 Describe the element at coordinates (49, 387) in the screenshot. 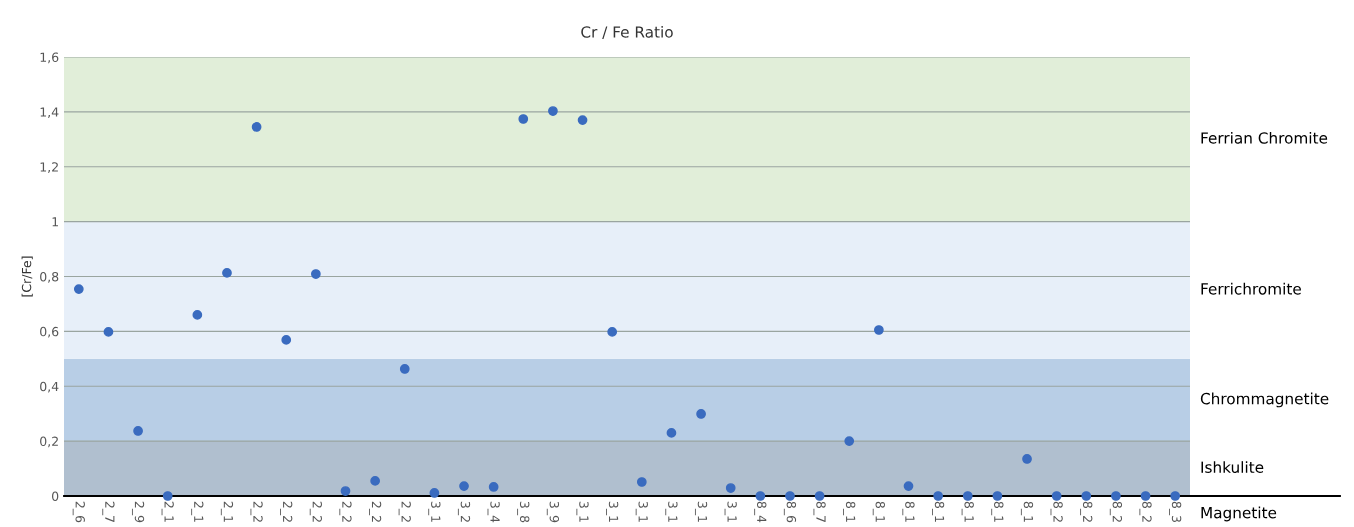

I see `y-tick-label: 0,4` at that location.